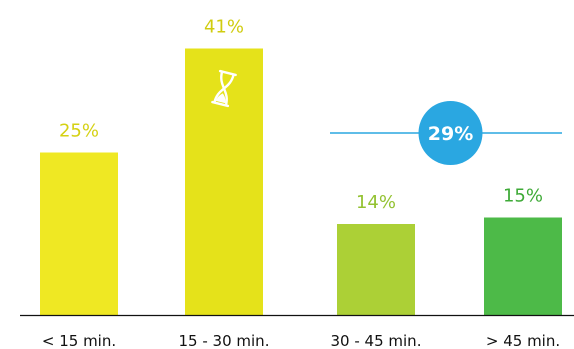 The width and height of the screenshot is (574, 349). I want to click on hourglass-outline, so click(224, 88).